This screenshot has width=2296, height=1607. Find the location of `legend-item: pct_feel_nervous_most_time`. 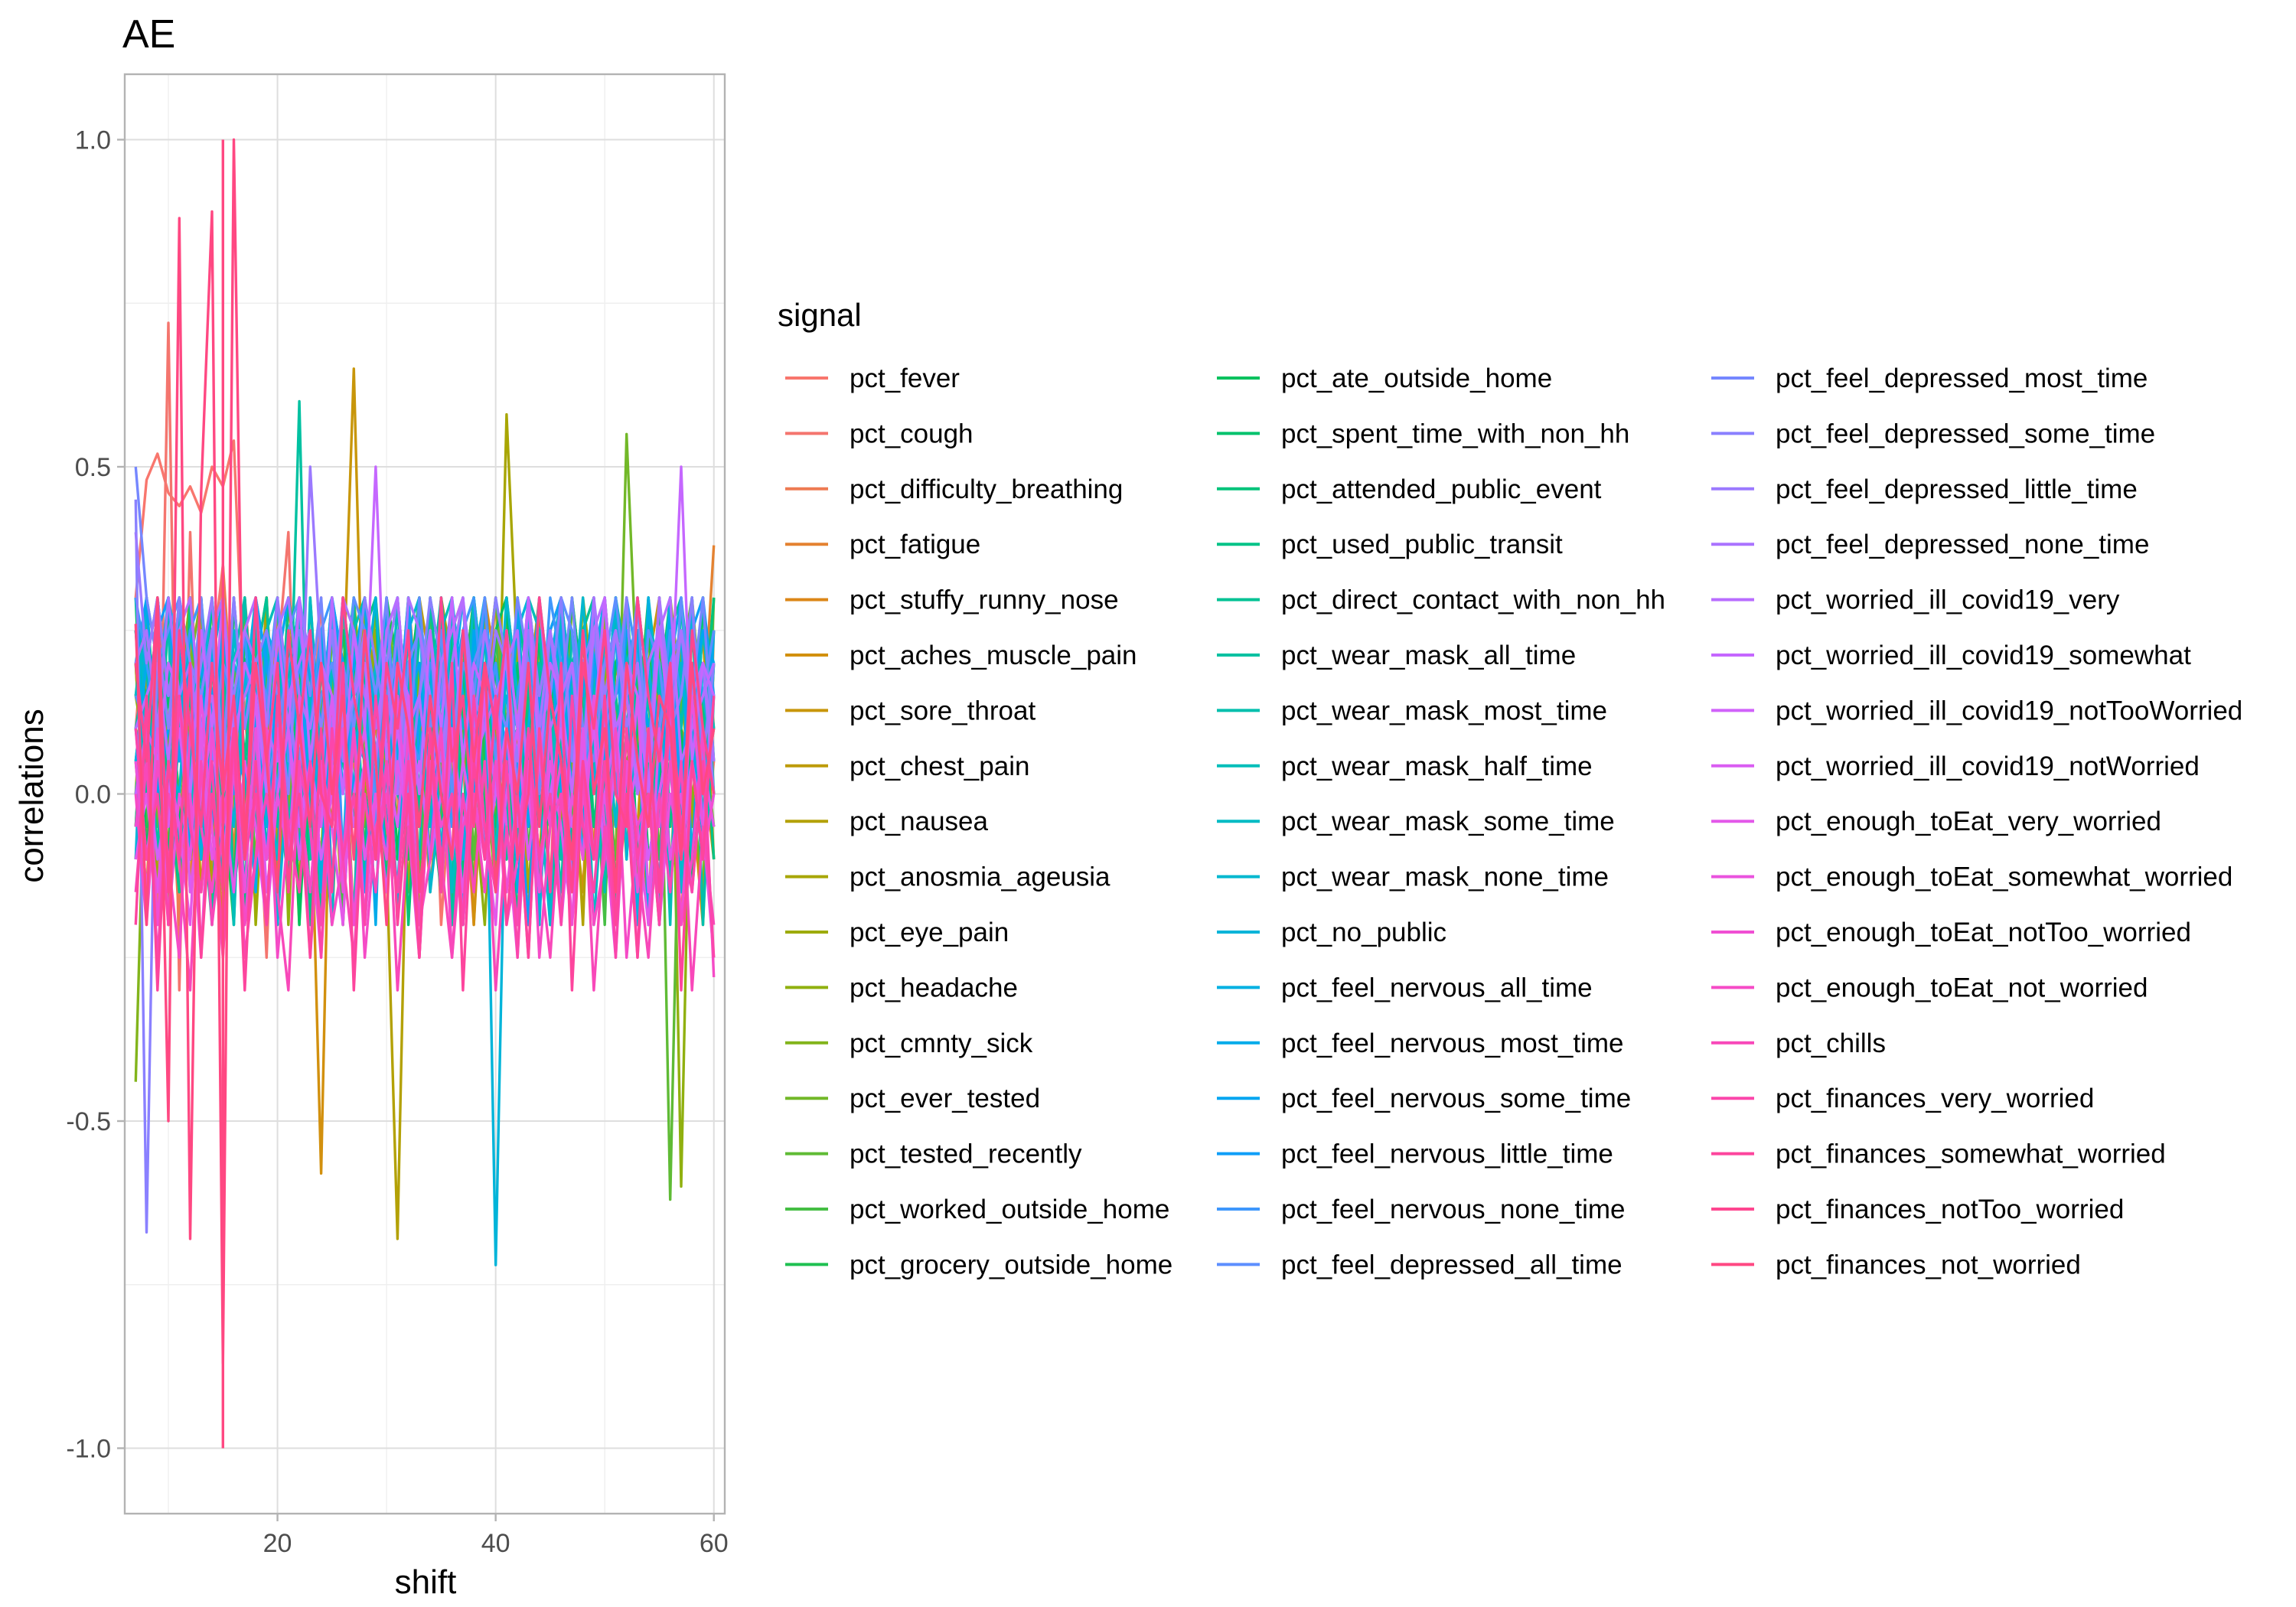

legend-item: pct_feel_nervous_most_time is located at coordinates (1420, 1043).